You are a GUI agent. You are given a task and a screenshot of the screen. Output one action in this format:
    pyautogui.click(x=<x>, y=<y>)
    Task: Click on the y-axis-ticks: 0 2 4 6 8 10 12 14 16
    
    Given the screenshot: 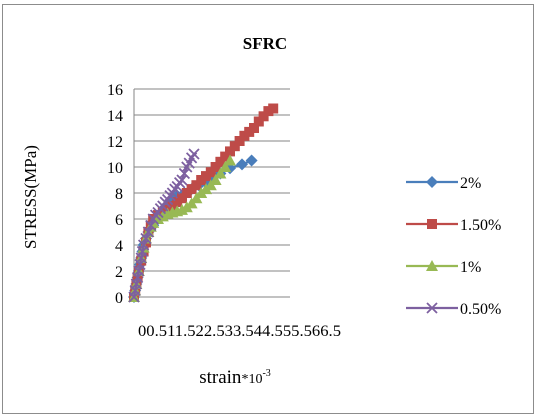 What is the action you would take?
    pyautogui.click(x=115, y=194)
    